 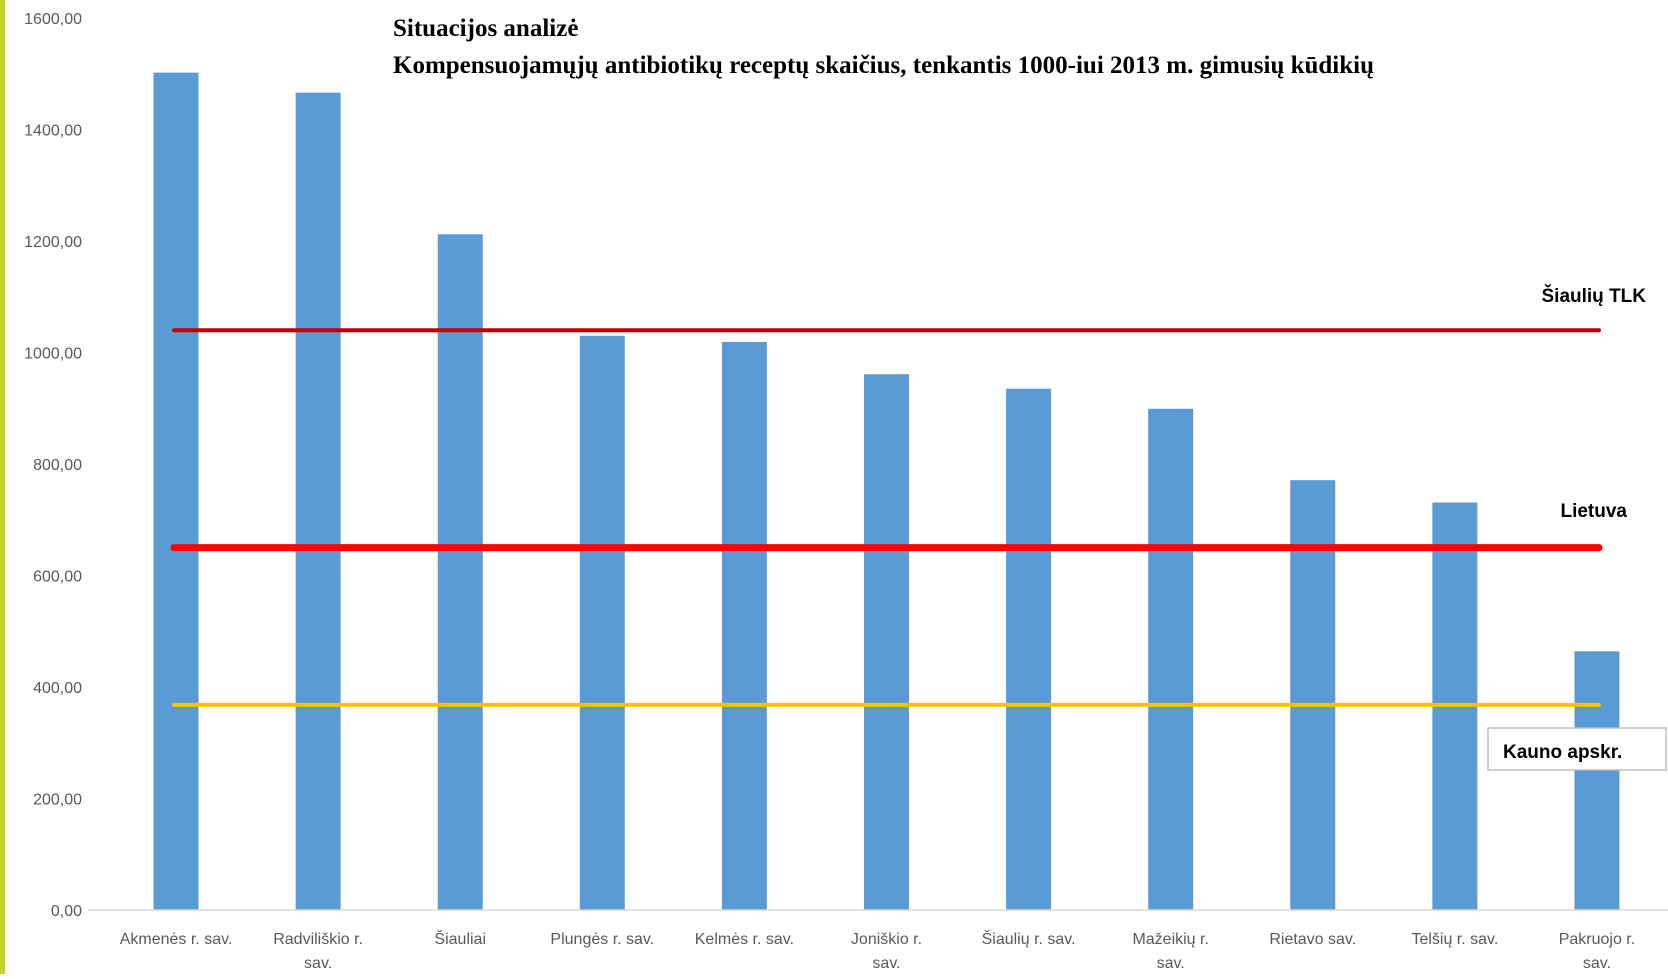 I want to click on y-tick-label: 400,00, so click(x=57, y=688).